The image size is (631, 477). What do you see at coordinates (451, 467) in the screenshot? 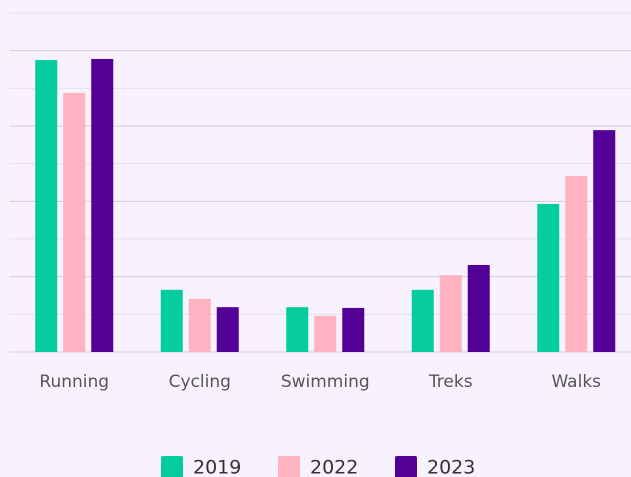
I see `legend-label: 2023` at bounding box center [451, 467].